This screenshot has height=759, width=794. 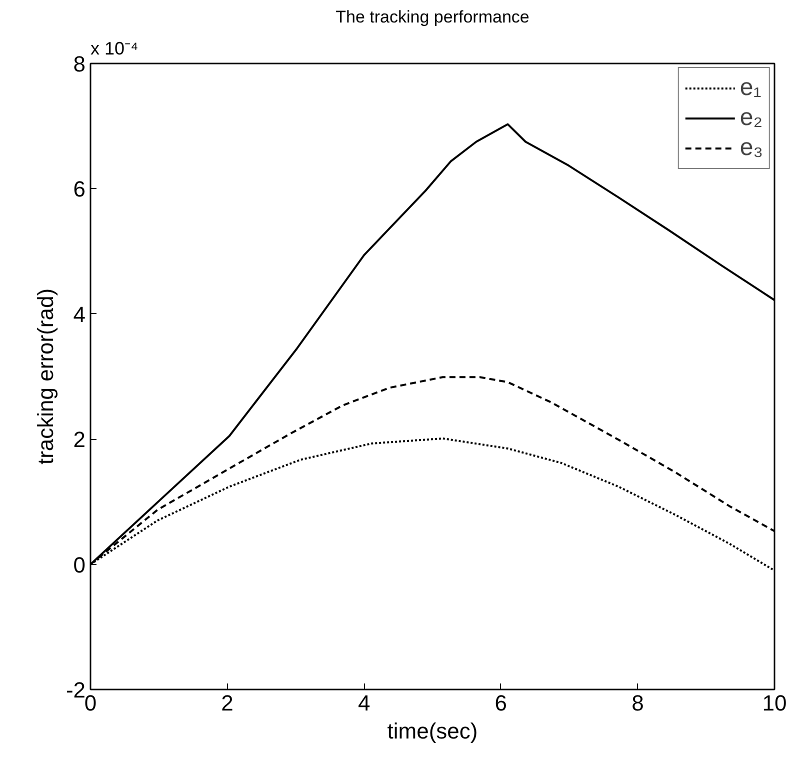 What do you see at coordinates (227, 703) in the screenshot?
I see `x-tick-label: 2` at bounding box center [227, 703].